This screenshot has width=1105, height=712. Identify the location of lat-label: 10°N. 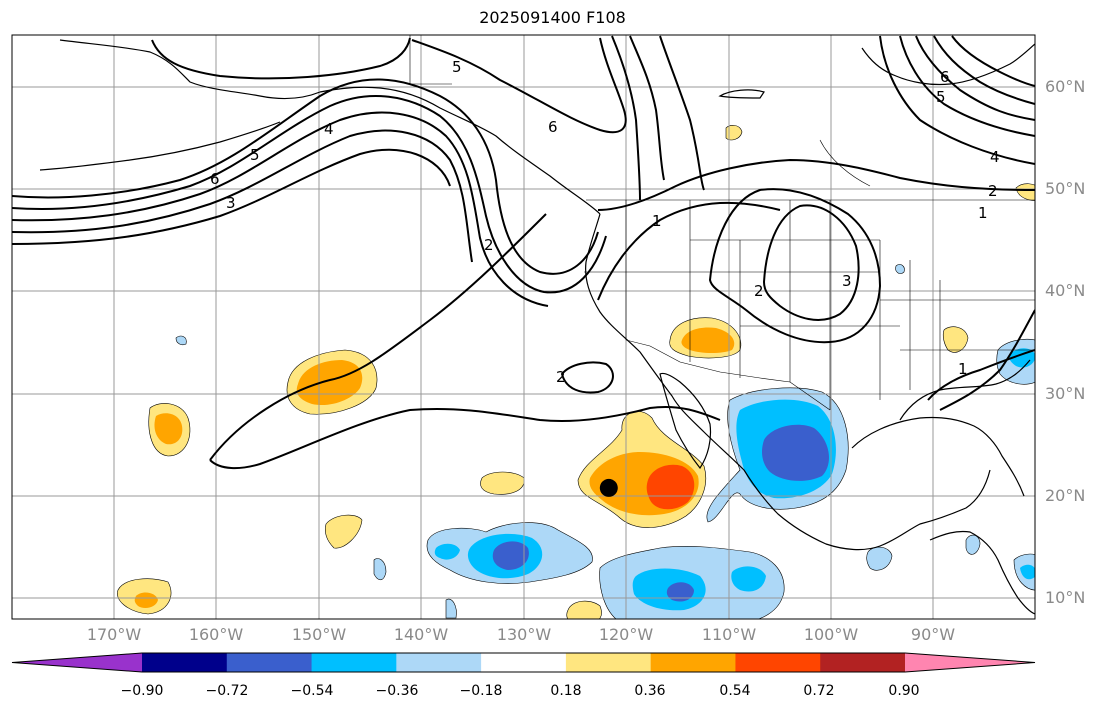
(1065, 597).